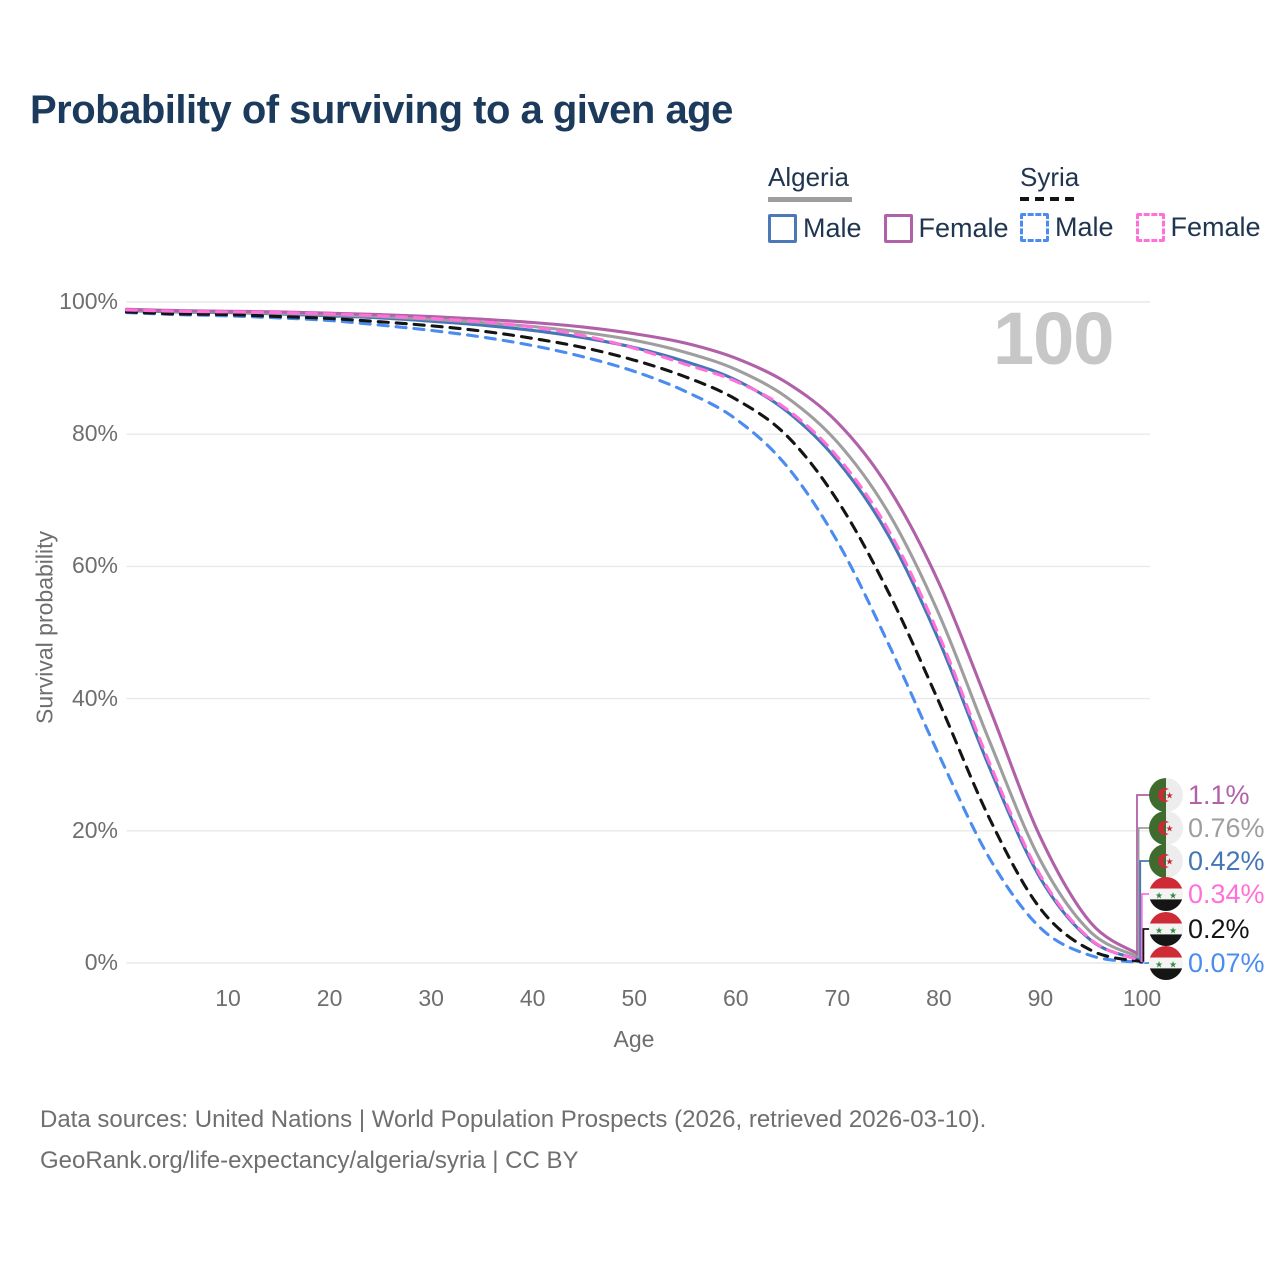 The image size is (1280, 1280). What do you see at coordinates (782, 228) in the screenshot?
I see `checkbox-algeria-male` at bounding box center [782, 228].